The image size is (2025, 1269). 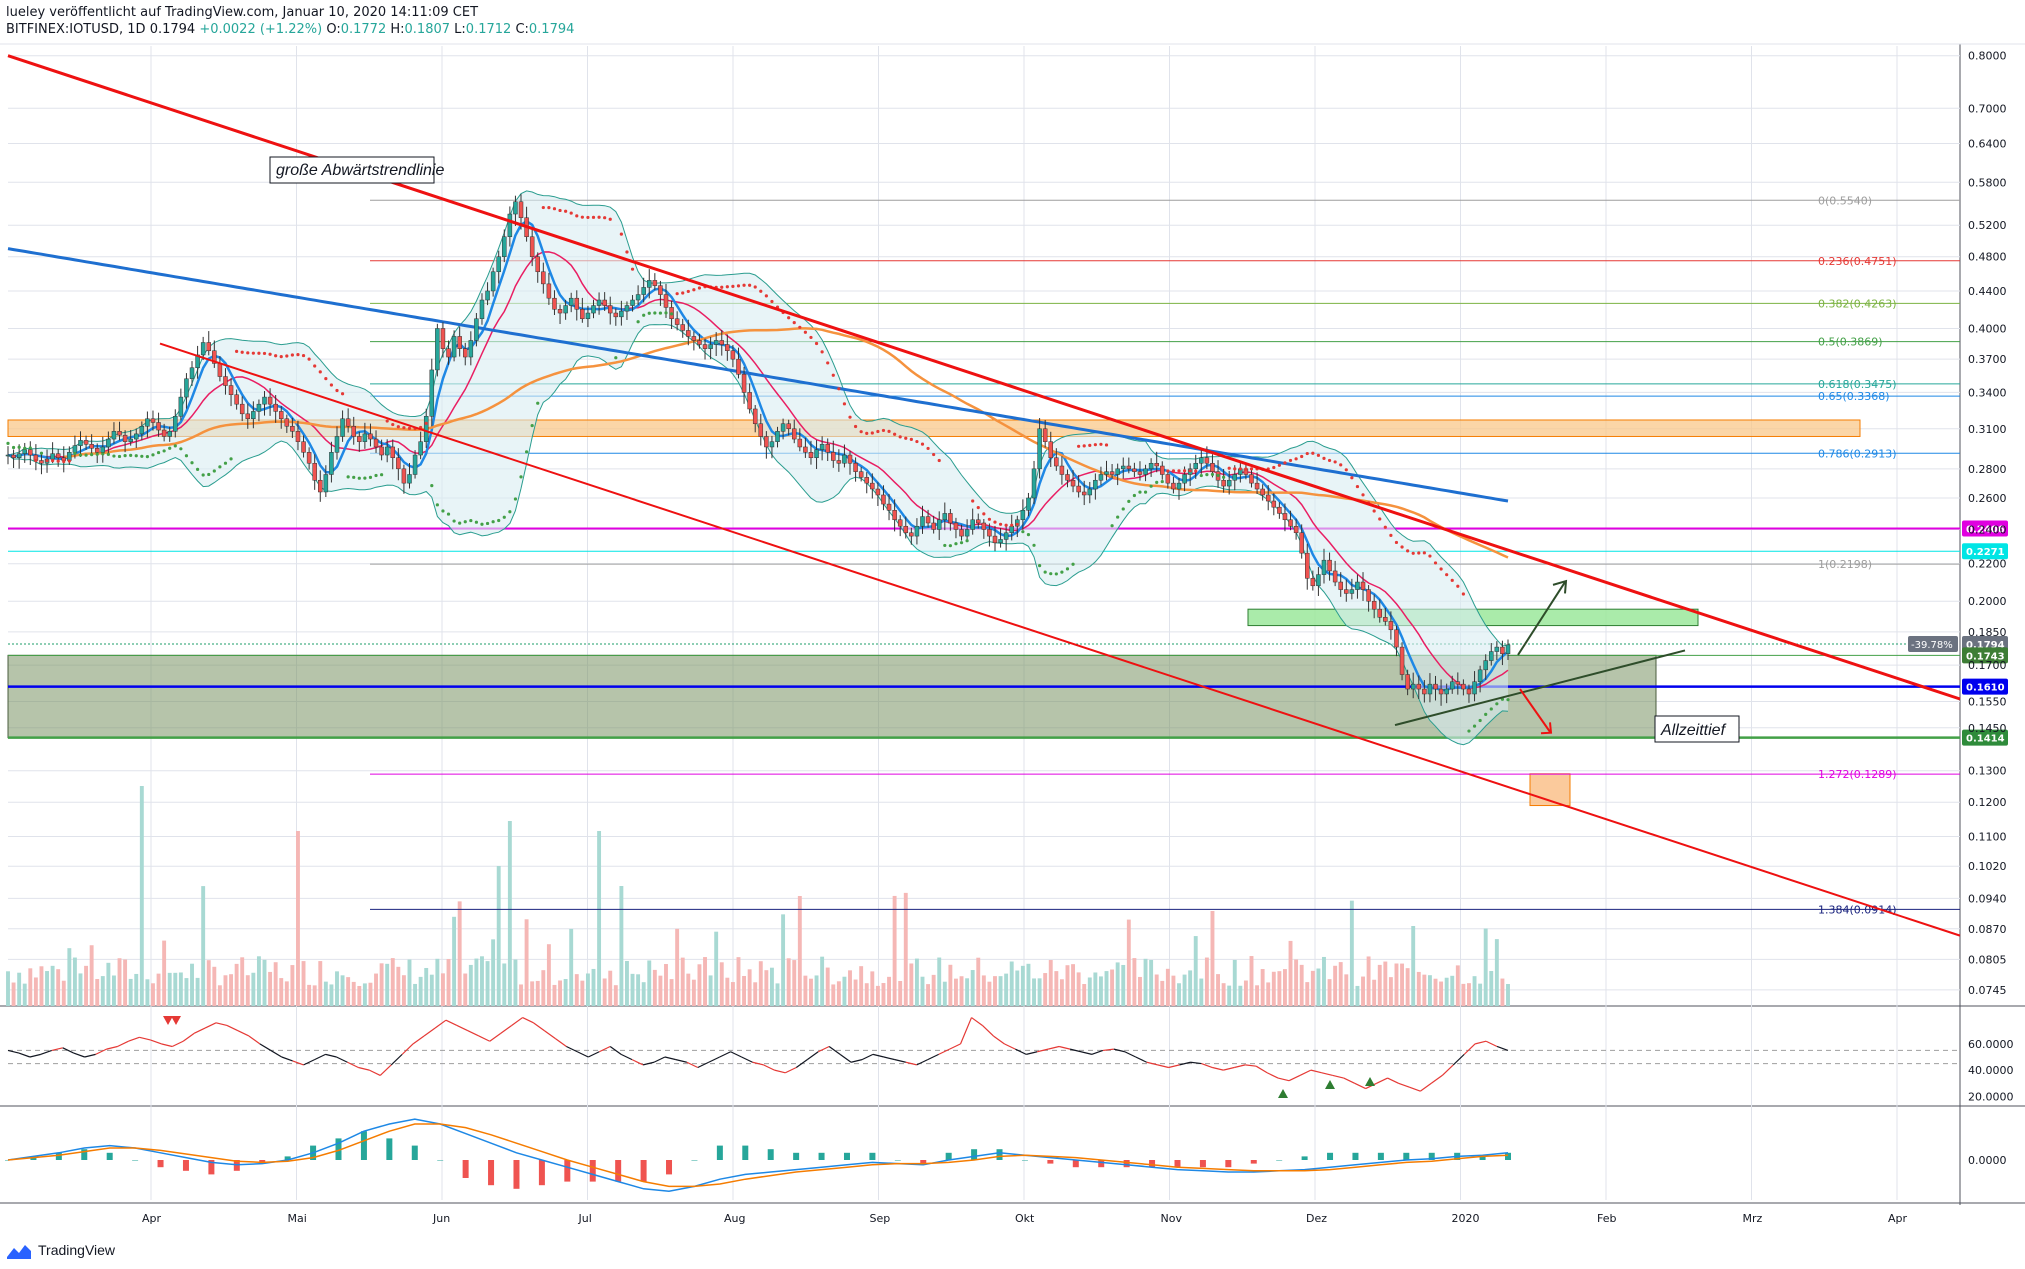 What do you see at coordinates (1987, 291) in the screenshot?
I see `price-tick-label: 0.4400` at bounding box center [1987, 291].